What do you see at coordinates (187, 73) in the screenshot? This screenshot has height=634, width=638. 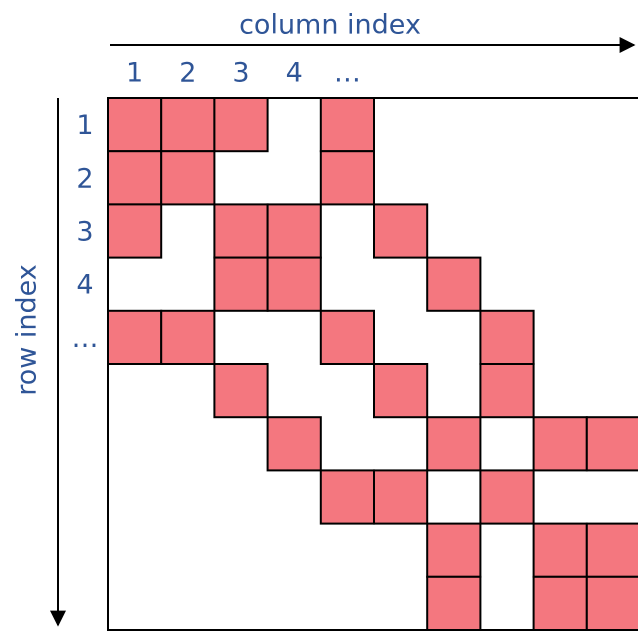 I see `column-tick-label: 2` at bounding box center [187, 73].